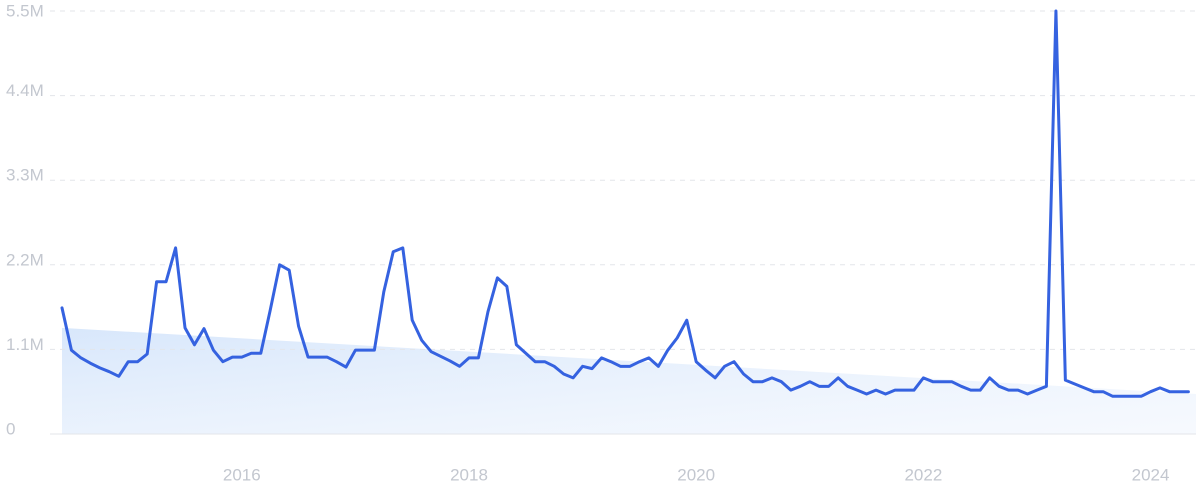 Image resolution: width=1200 pixels, height=499 pixels. I want to click on y-tick-label: 4.4M, so click(25, 90).